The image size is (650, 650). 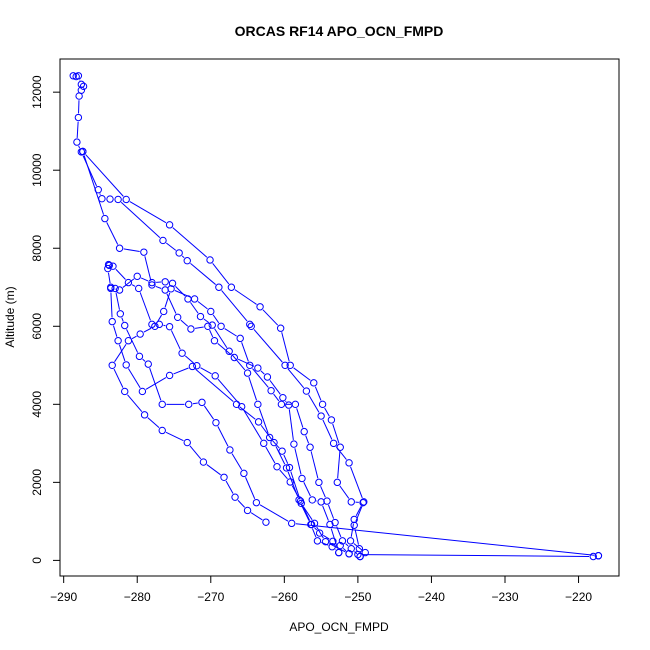 I want to click on x-tick-label: −220, so click(x=578, y=597).